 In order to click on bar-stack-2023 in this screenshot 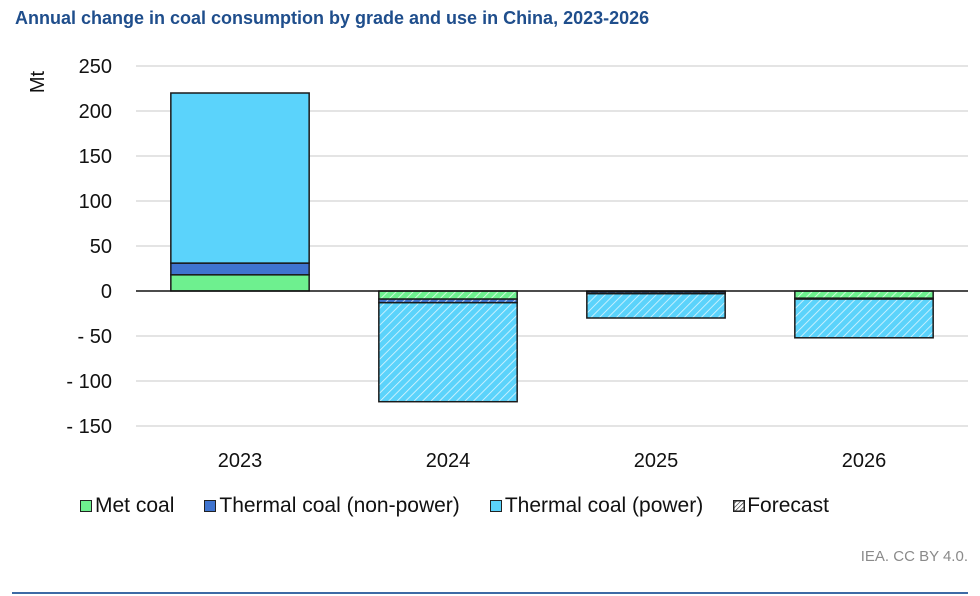, I will do `click(240, 192)`.